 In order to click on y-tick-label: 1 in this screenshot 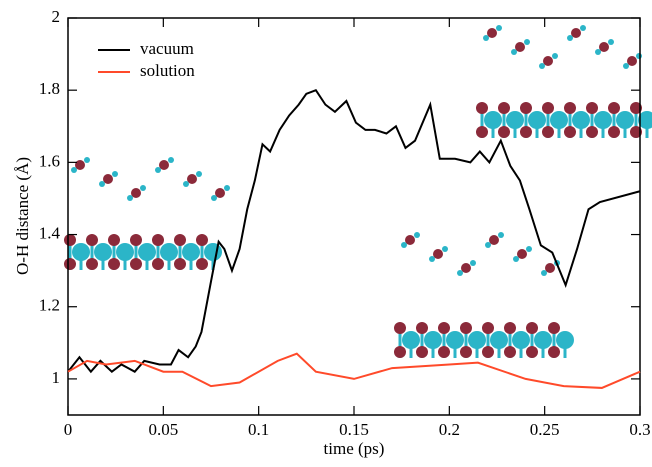, I will do `click(56, 377)`.